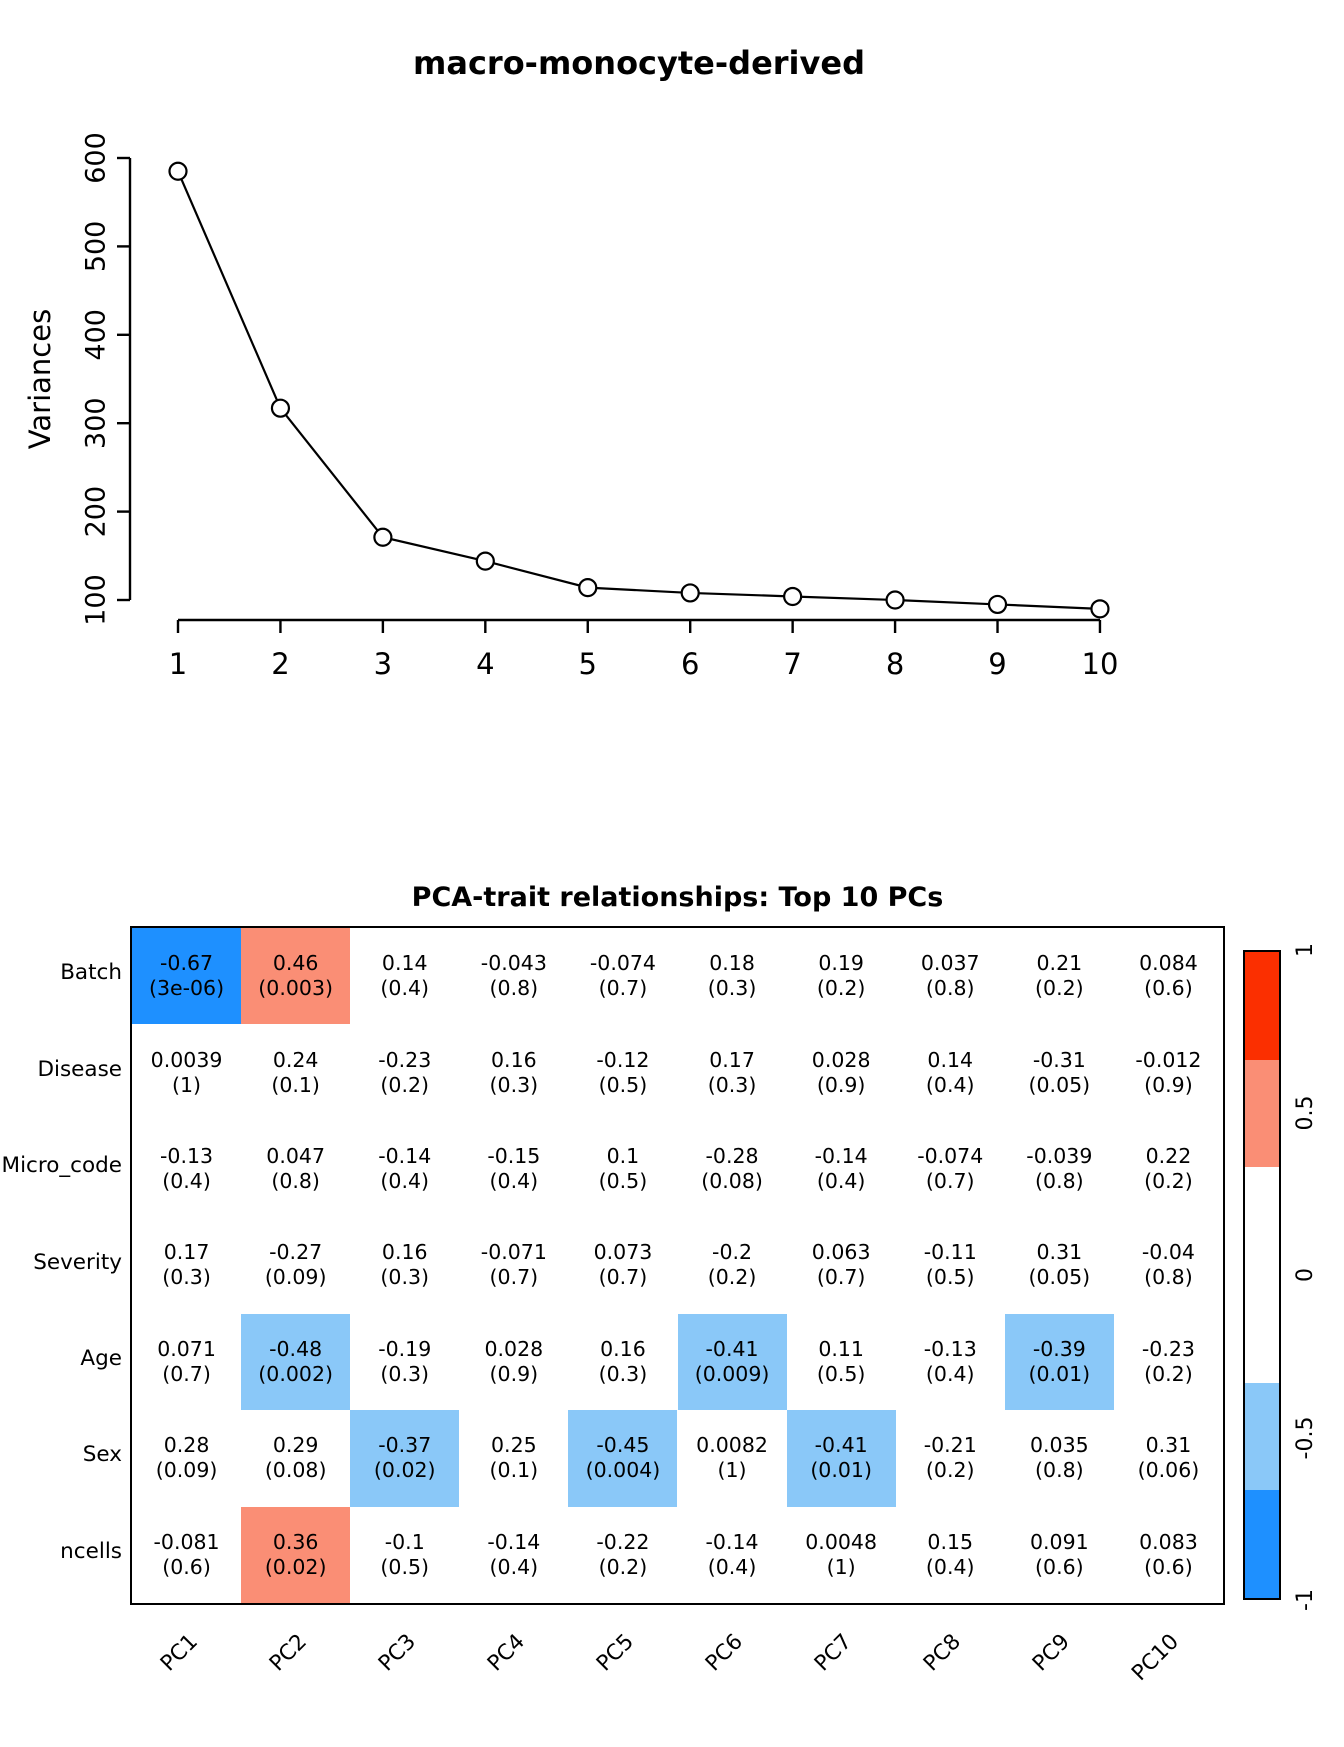 This screenshot has height=1747, width=1344. Describe the element at coordinates (1262, 1275) in the screenshot. I see `colorbar` at that location.